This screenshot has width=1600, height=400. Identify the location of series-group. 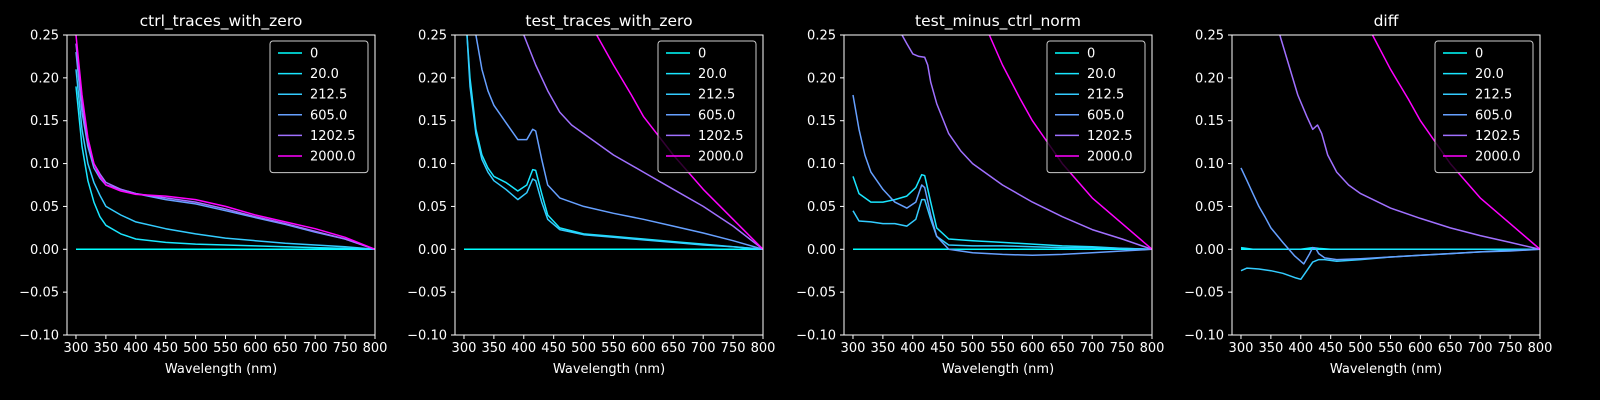
(1002, 146).